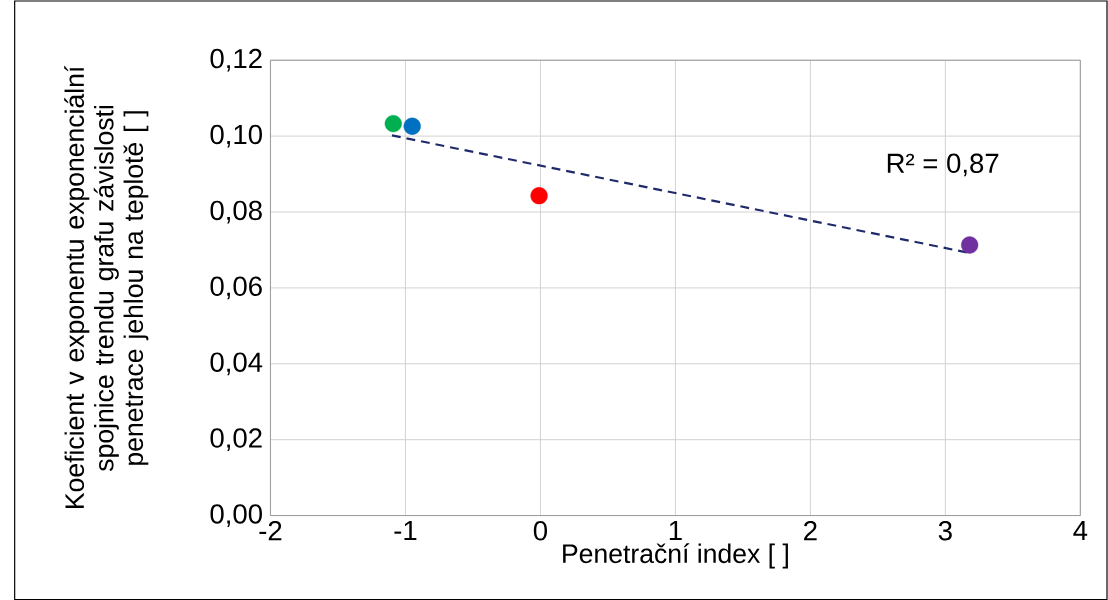 This screenshot has height=600, width=1108. Describe the element at coordinates (106, 286) in the screenshot. I see `y-axis-title: Koeficient v exponentu exponenciální spojnice trendu grafu závislosti penetrace jehlou na teplotě [ ]` at that location.